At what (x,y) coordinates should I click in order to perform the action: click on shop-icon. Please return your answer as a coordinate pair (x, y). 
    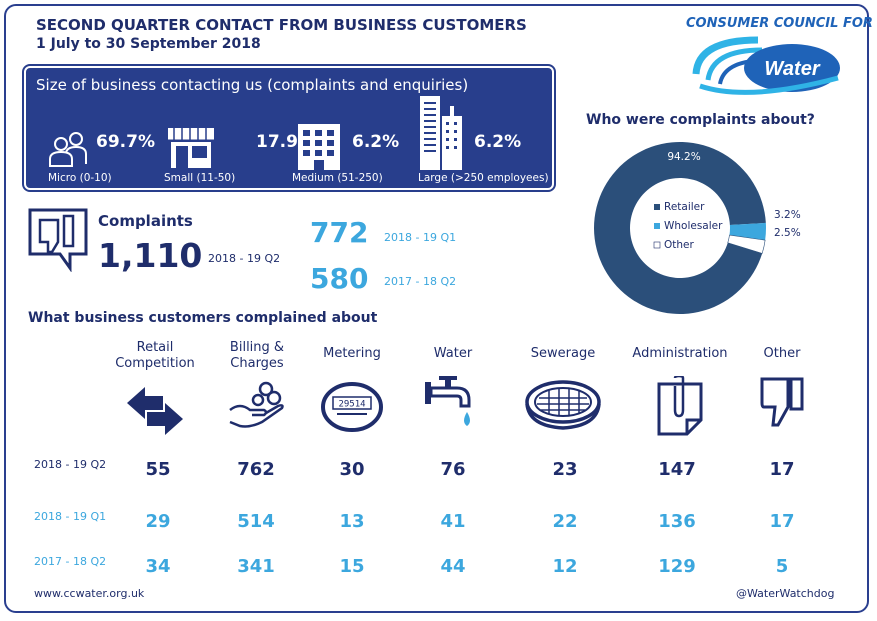
    Looking at the image, I should click on (191, 150).